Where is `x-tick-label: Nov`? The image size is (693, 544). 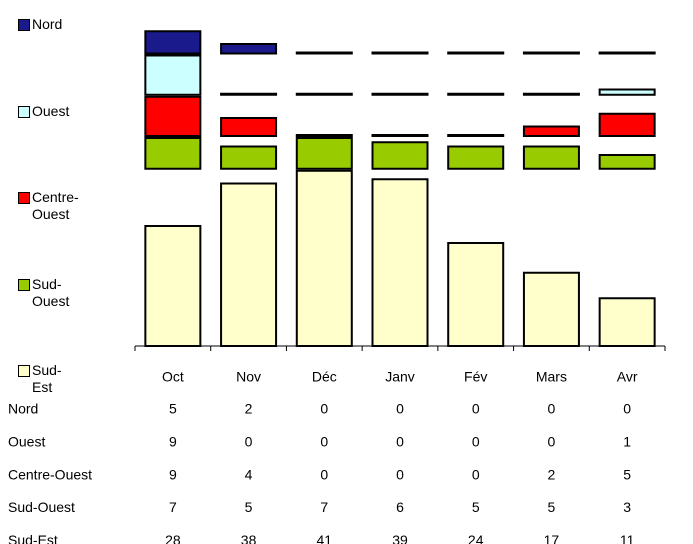 x-tick-label: Nov is located at coordinates (248, 377).